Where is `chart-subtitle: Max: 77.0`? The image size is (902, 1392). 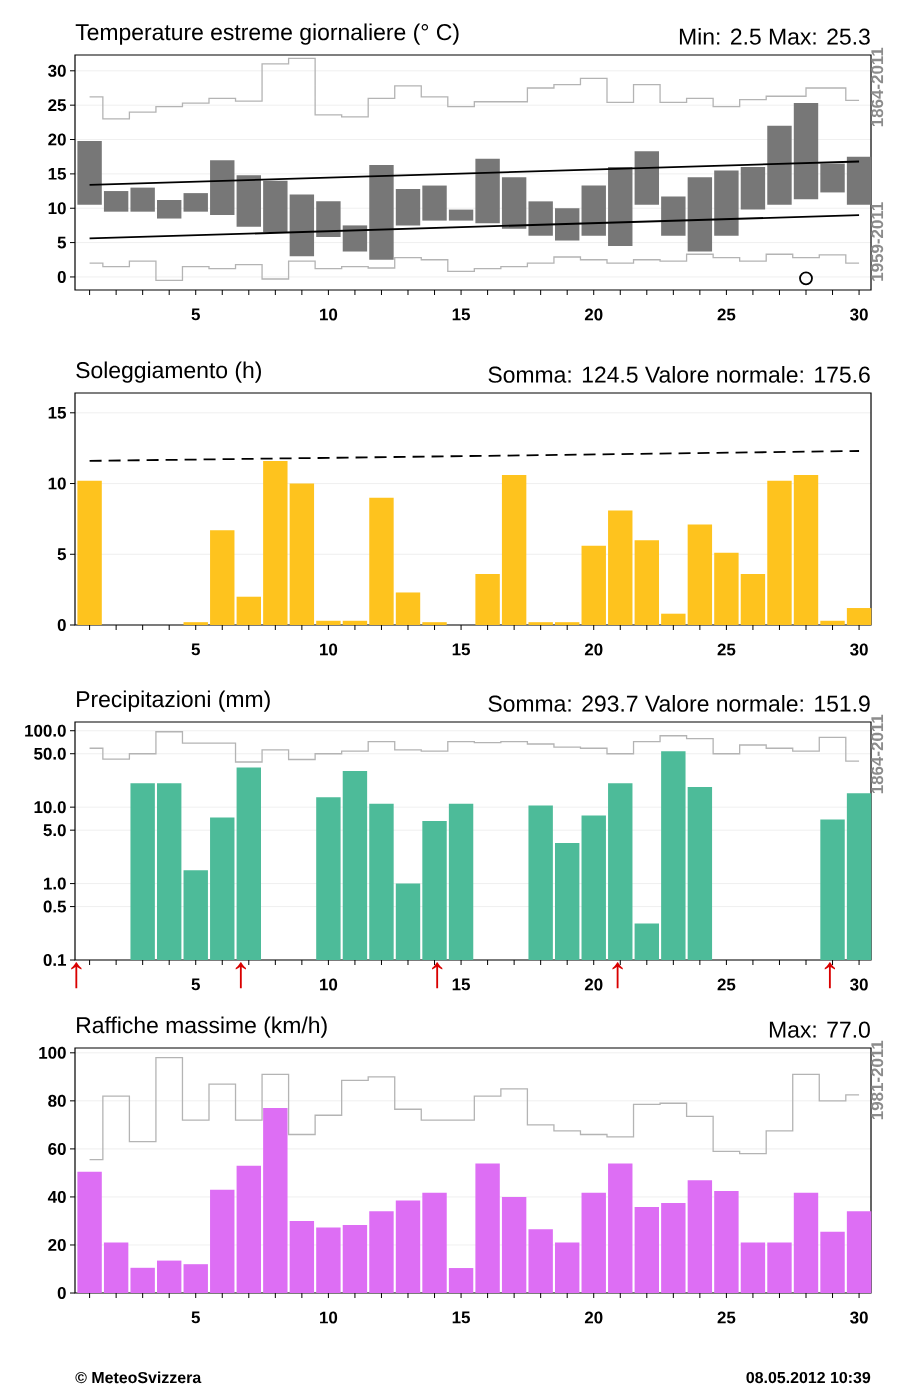
chart-subtitle: Max: 77.0 is located at coordinates (819, 1029).